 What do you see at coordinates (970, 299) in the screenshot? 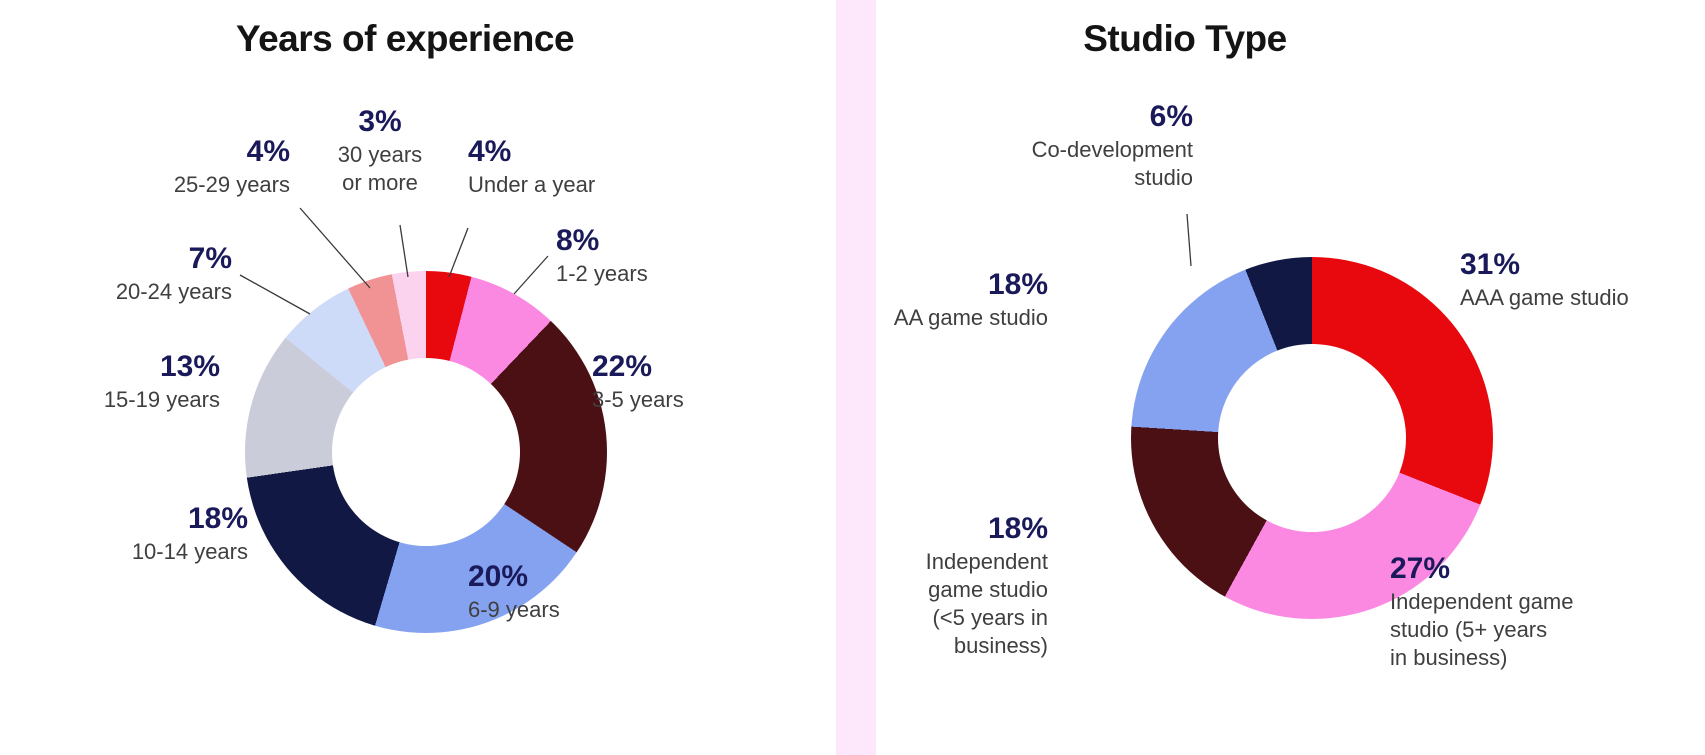
I see `callout-aa-game-studio: 18% AA game studio` at bounding box center [970, 299].